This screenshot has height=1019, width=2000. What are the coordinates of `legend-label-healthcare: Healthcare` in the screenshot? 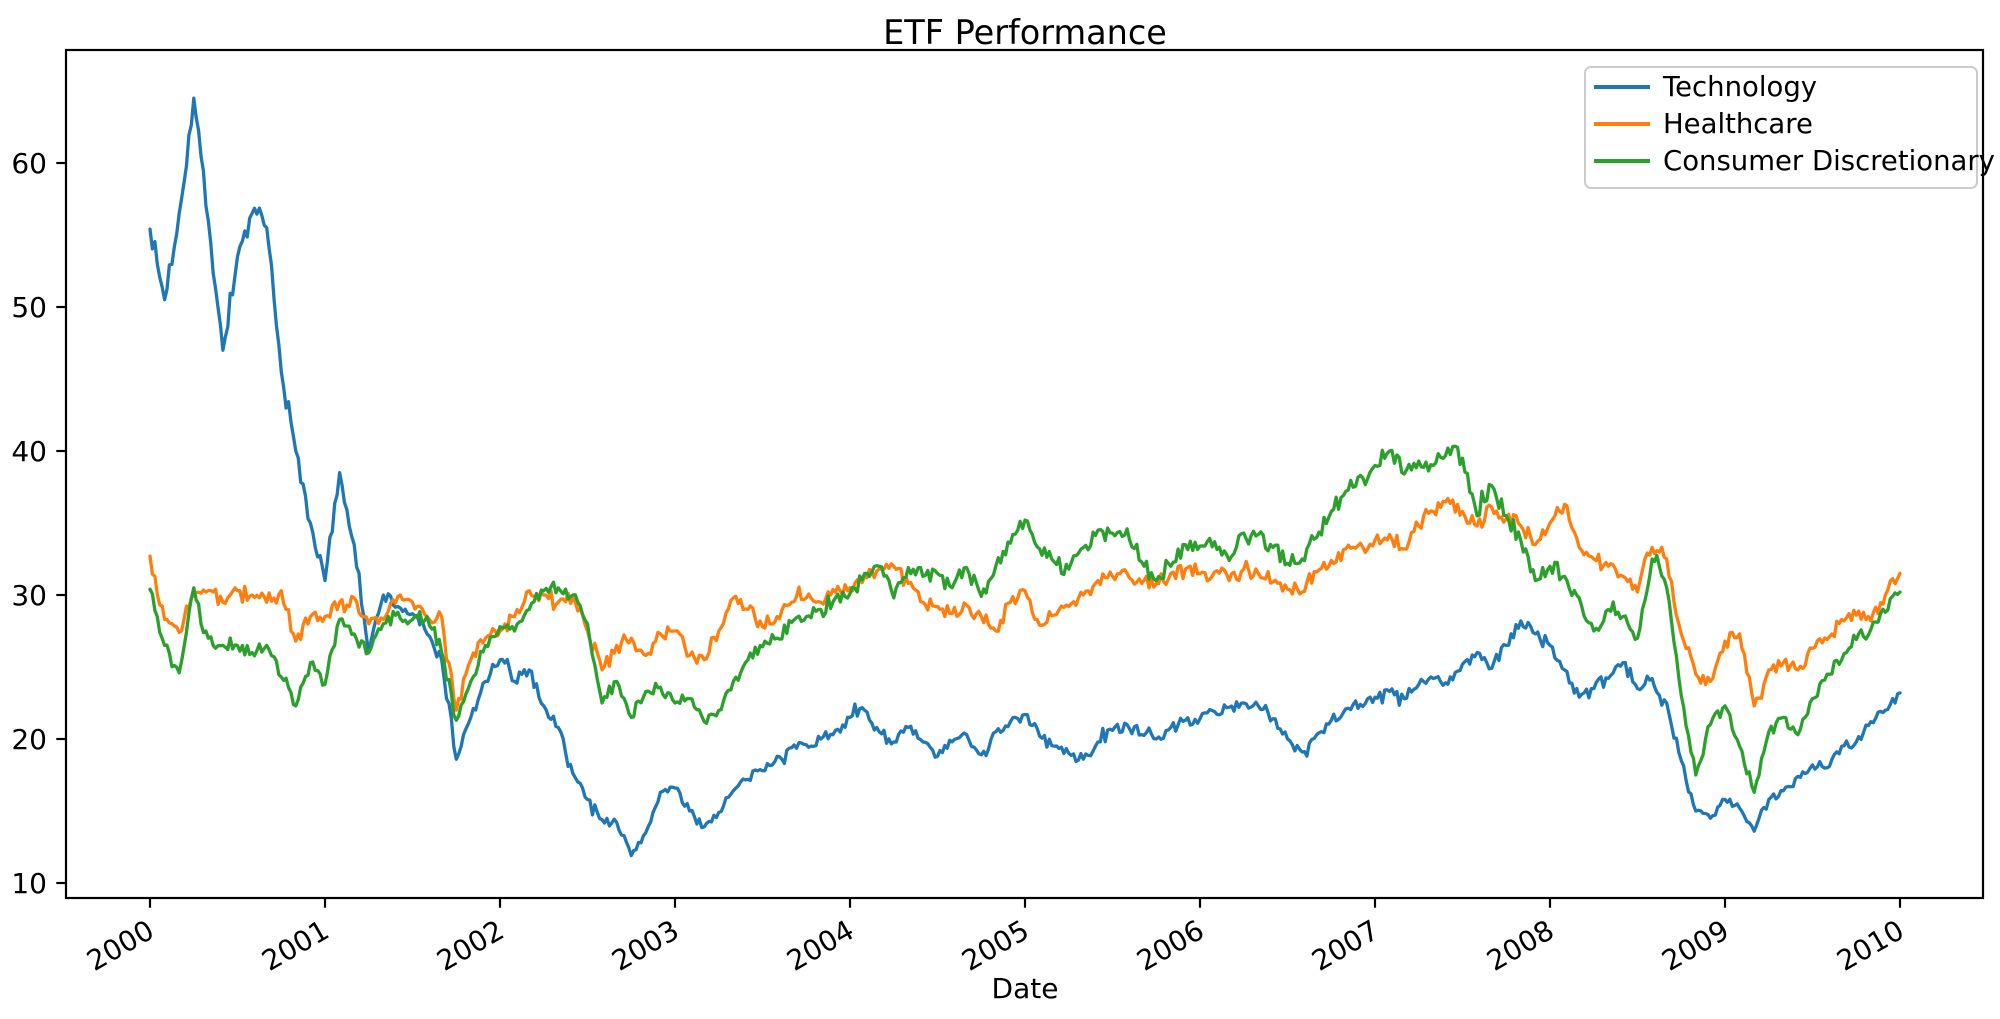 It's located at (1738, 124).